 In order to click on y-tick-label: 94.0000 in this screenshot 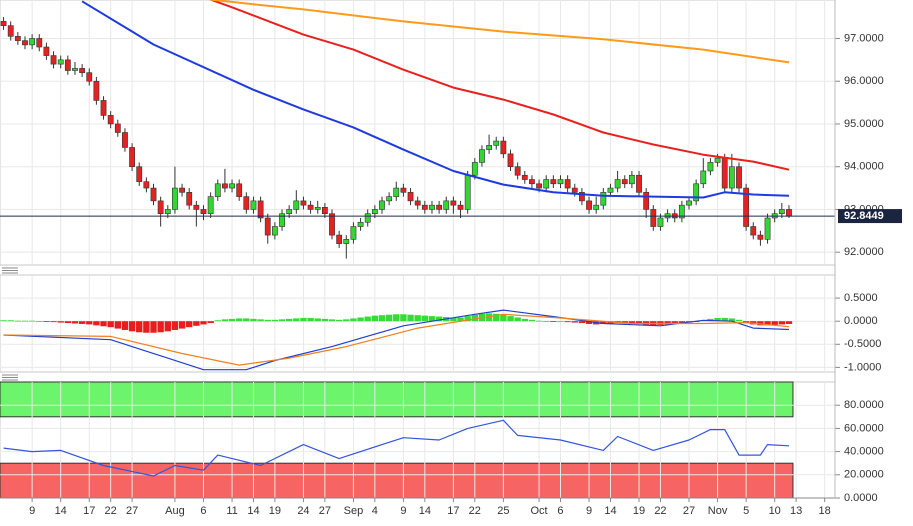, I will do `click(864, 167)`.